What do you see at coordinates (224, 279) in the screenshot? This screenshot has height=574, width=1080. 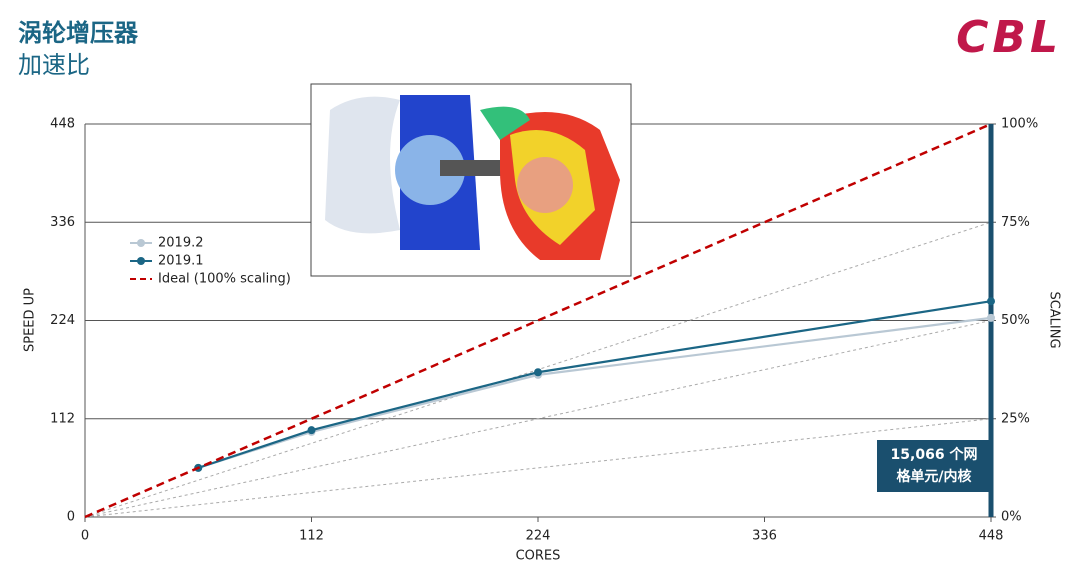 I see `legend-label: Ideal (100% scaling)` at bounding box center [224, 279].